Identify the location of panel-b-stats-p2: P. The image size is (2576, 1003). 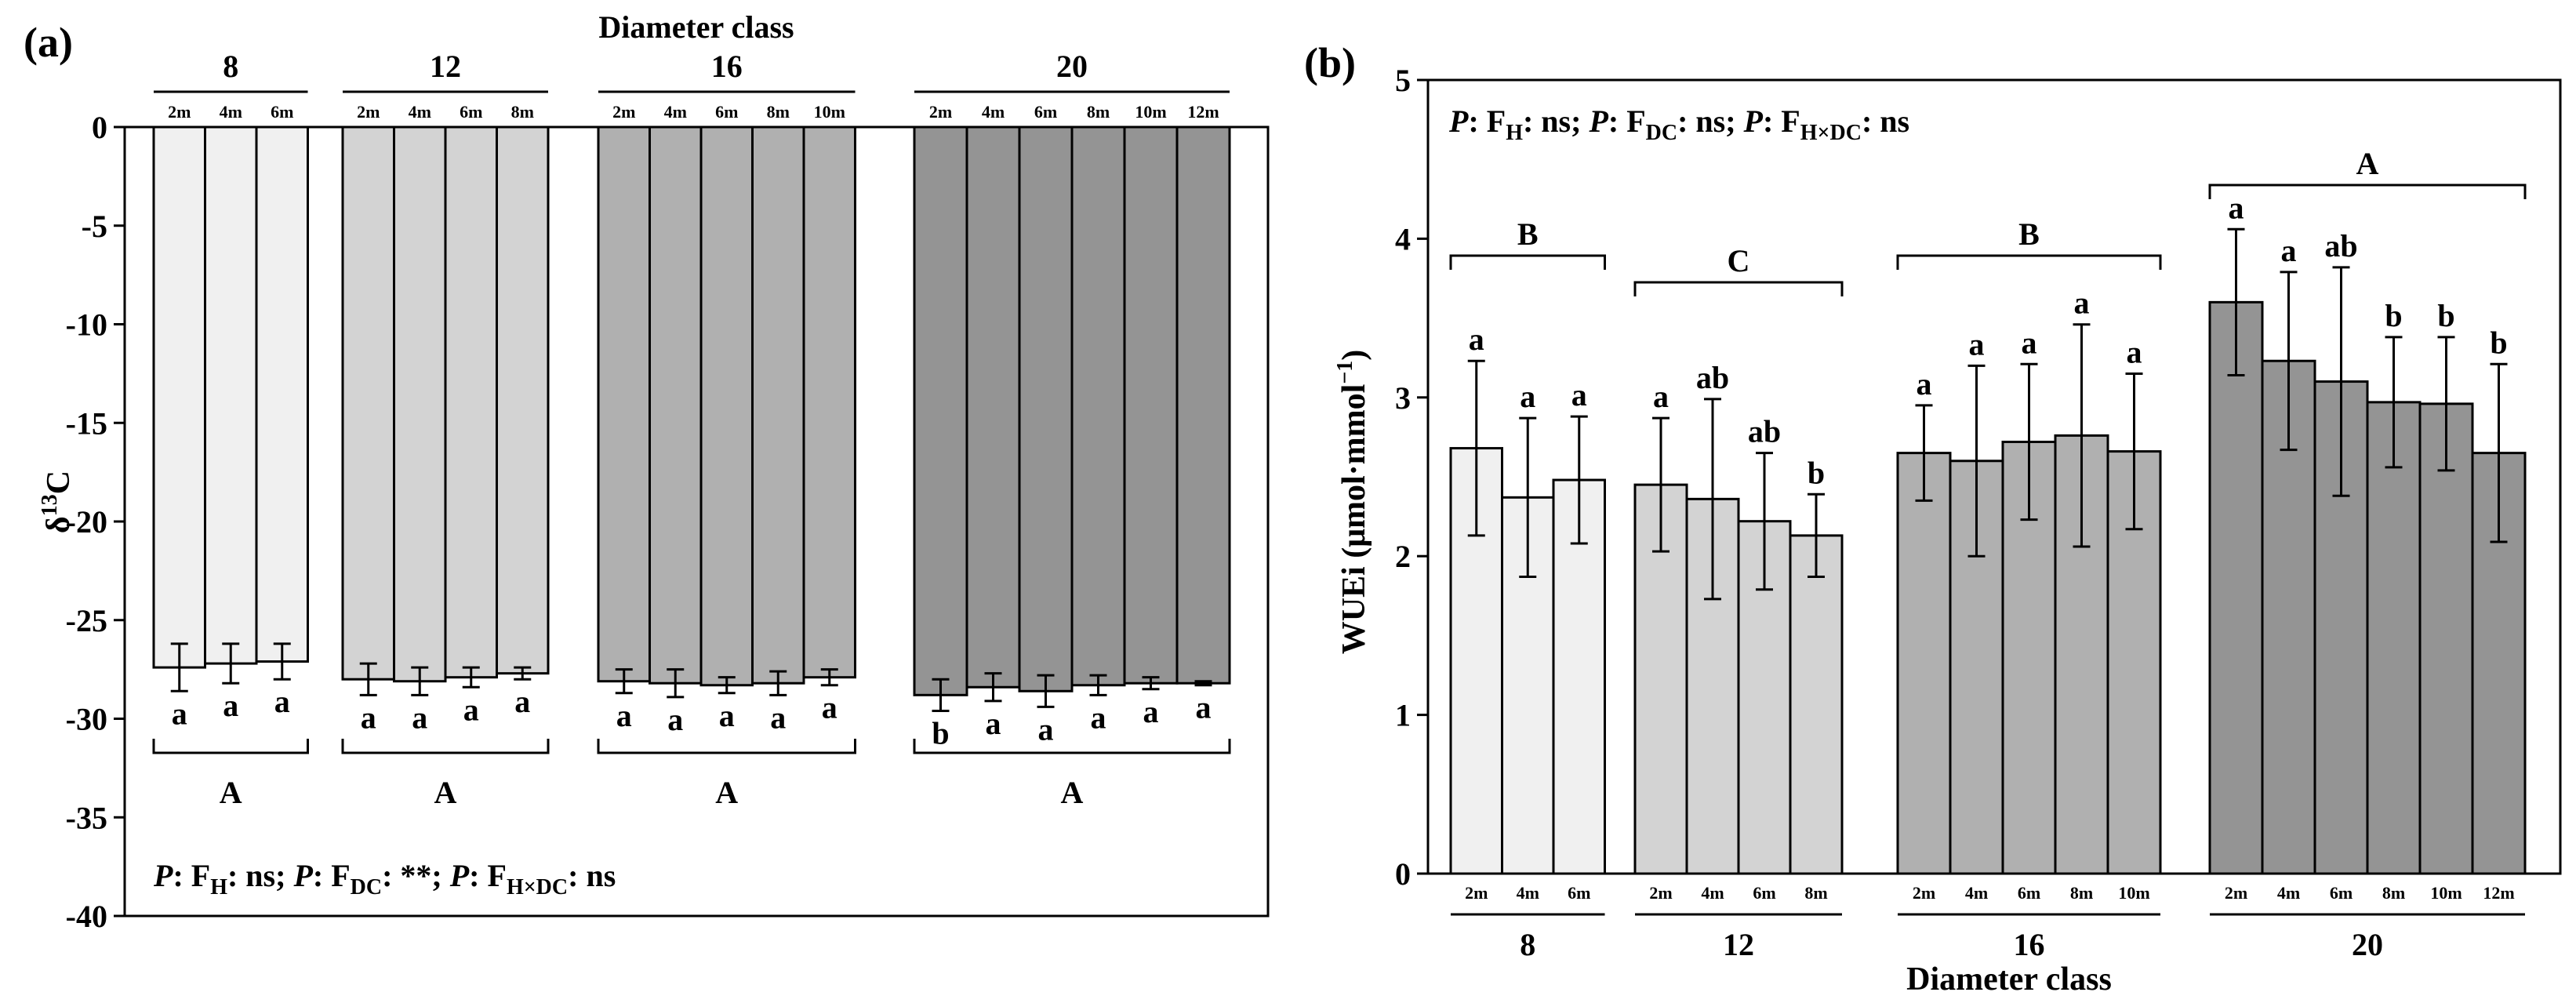
(1598, 121).